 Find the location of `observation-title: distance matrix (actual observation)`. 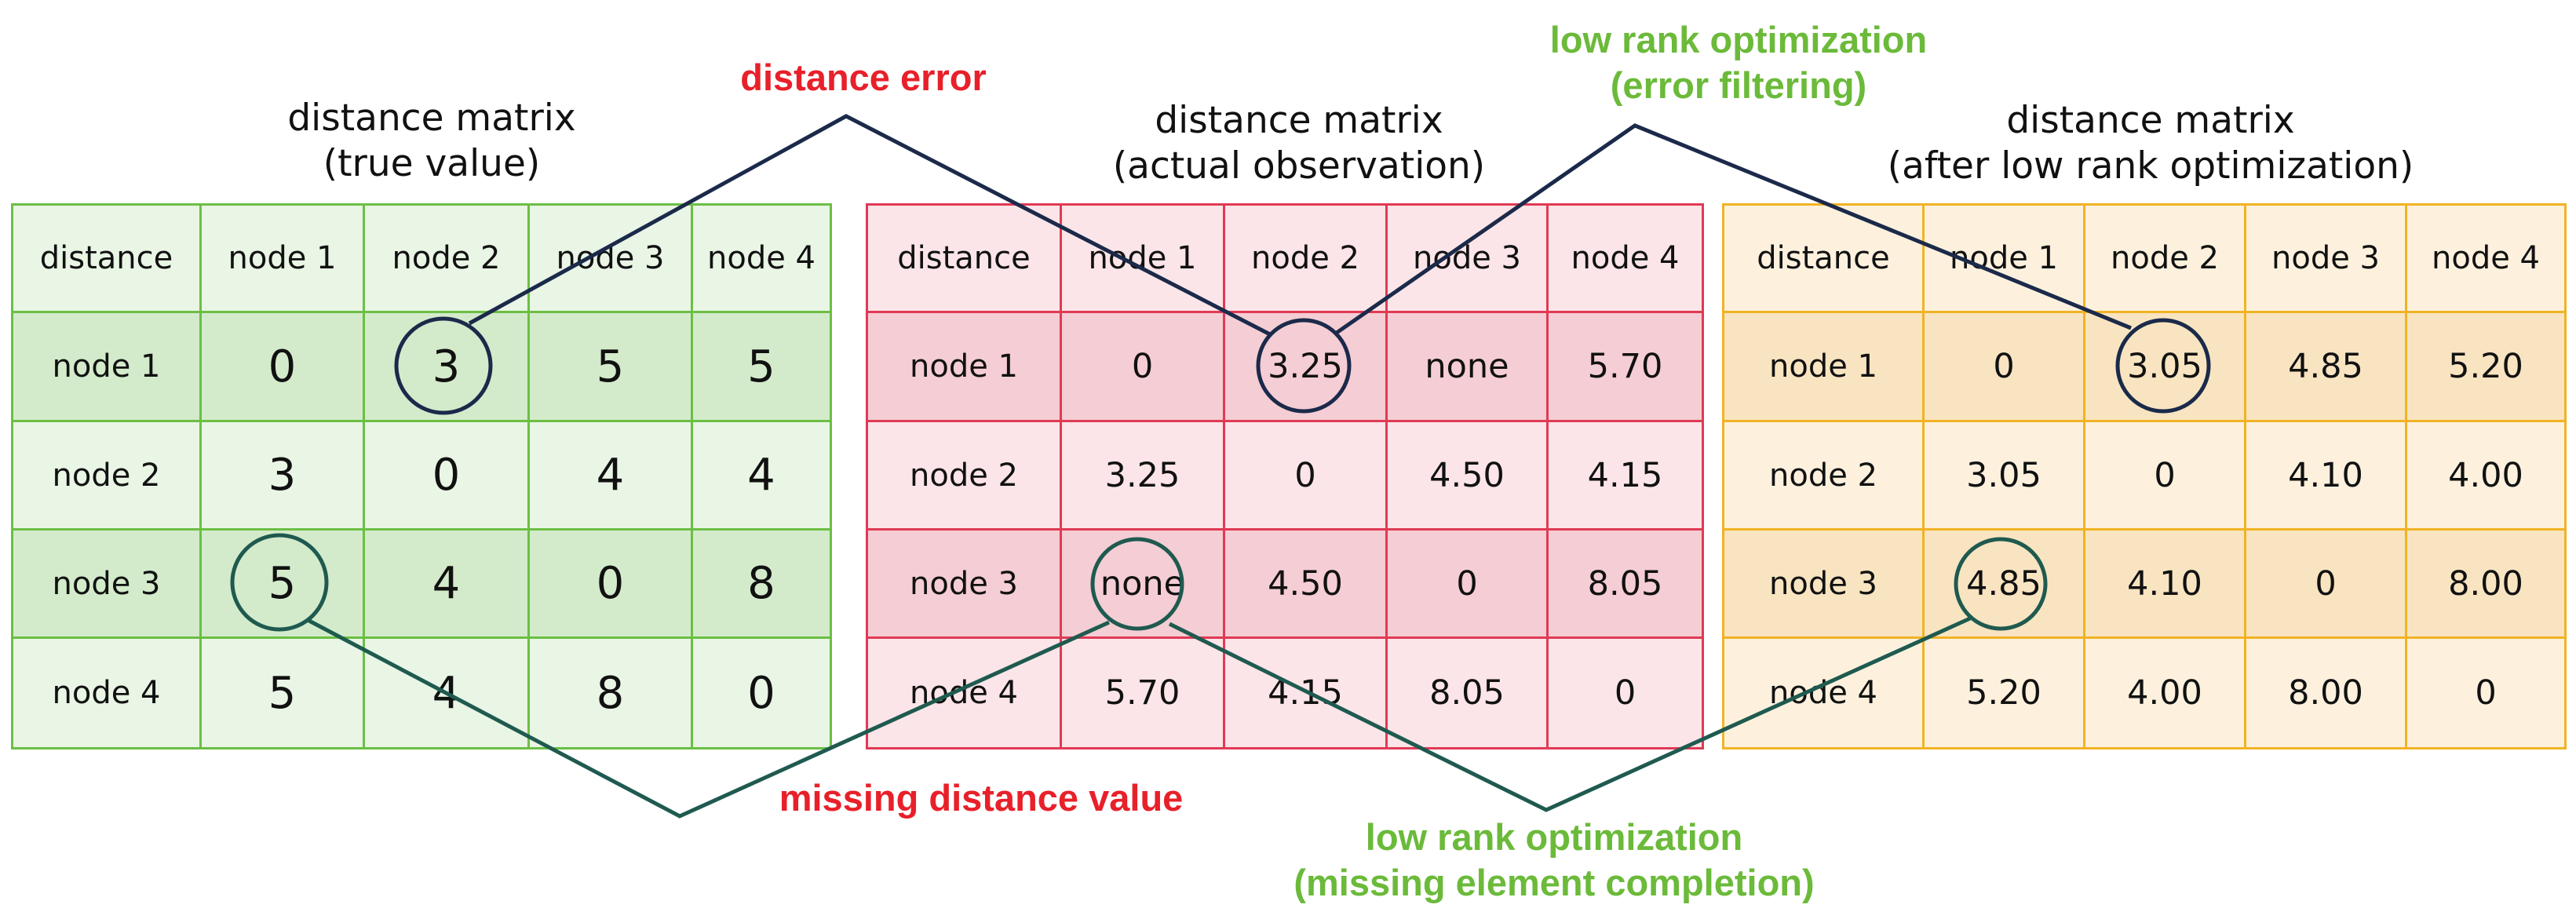

observation-title: distance matrix (actual observation) is located at coordinates (1299, 143).